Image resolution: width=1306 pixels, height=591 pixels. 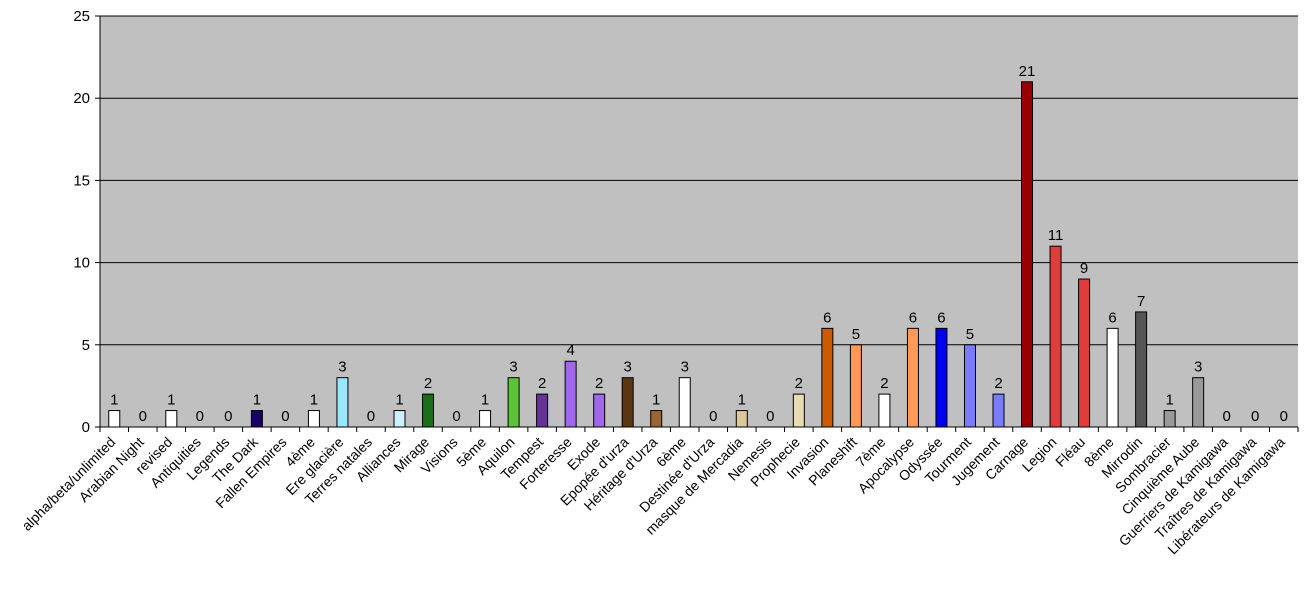 What do you see at coordinates (1141, 301) in the screenshot?
I see `data-label: 7` at bounding box center [1141, 301].